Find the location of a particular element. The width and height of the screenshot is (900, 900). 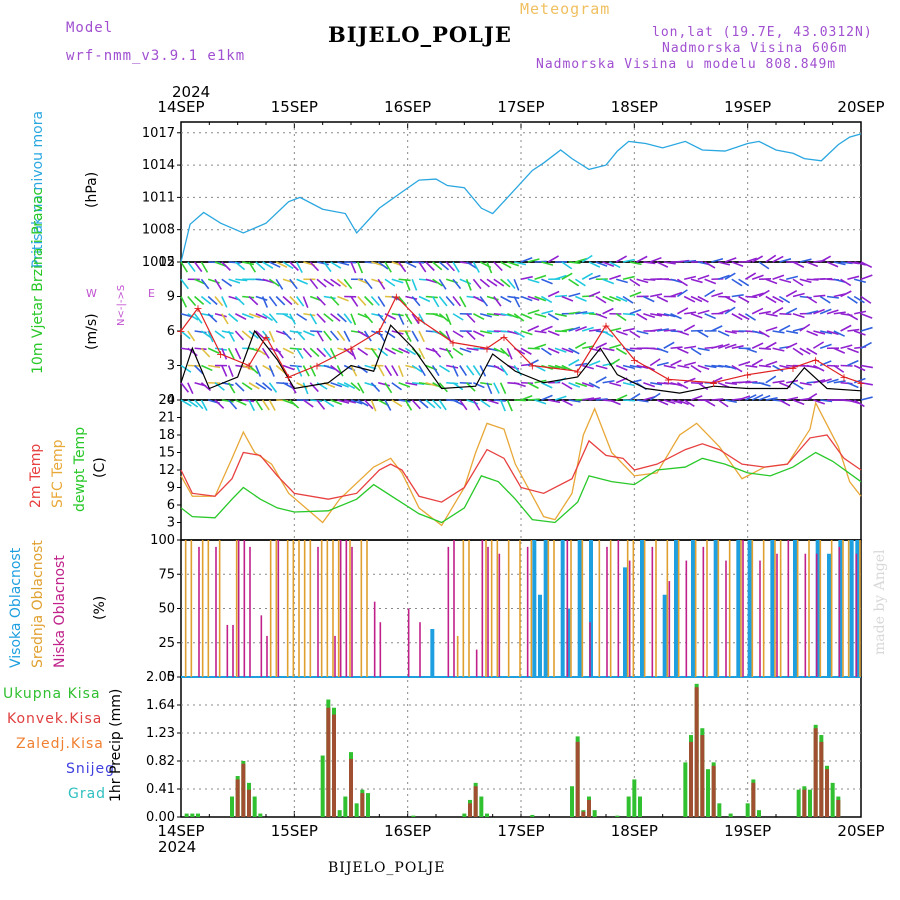

legend-freezing: Zaledj.Kisa is located at coordinates (60, 744).